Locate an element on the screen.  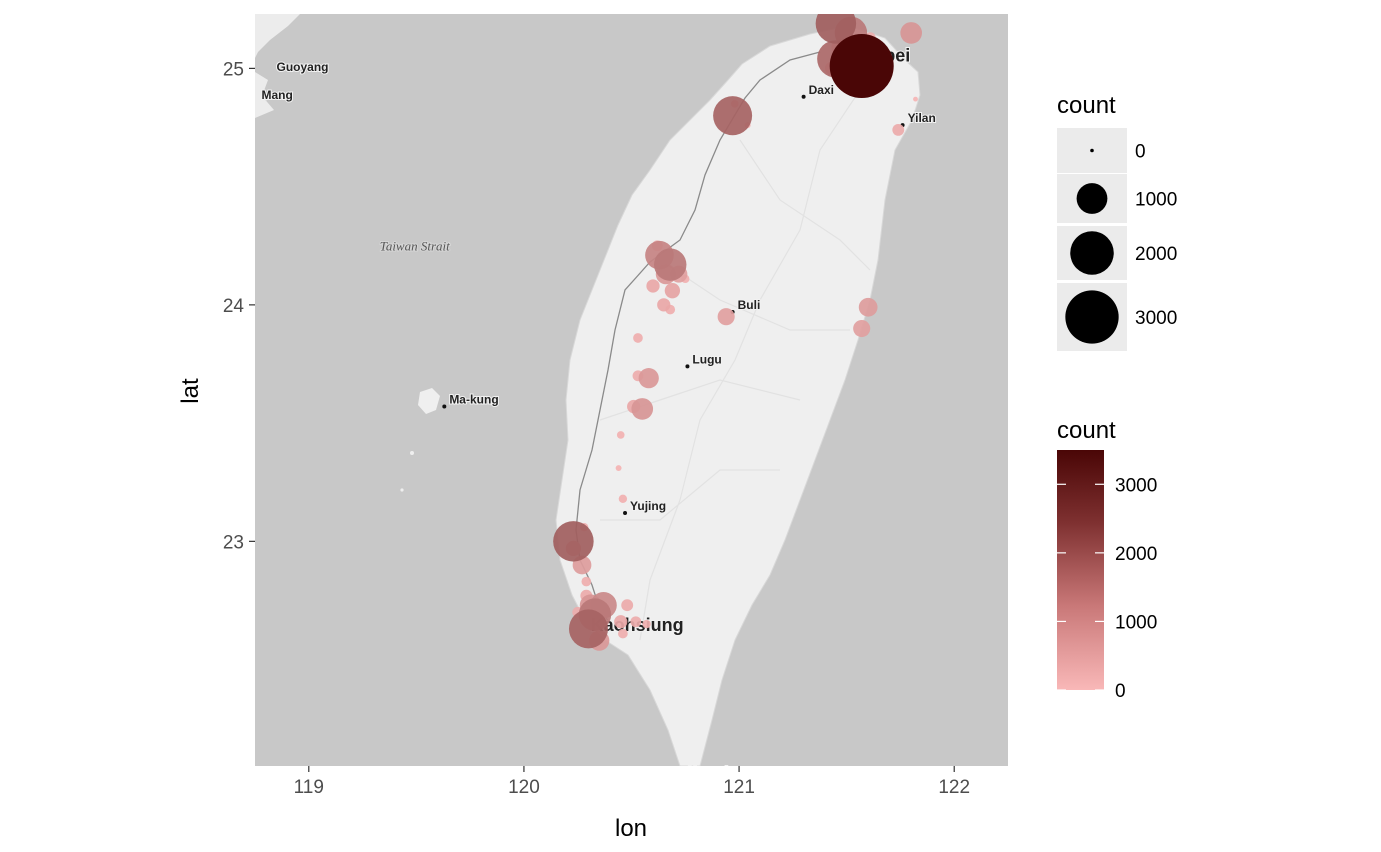
place-label-guoyang: Guoyang is located at coordinates (303, 67).